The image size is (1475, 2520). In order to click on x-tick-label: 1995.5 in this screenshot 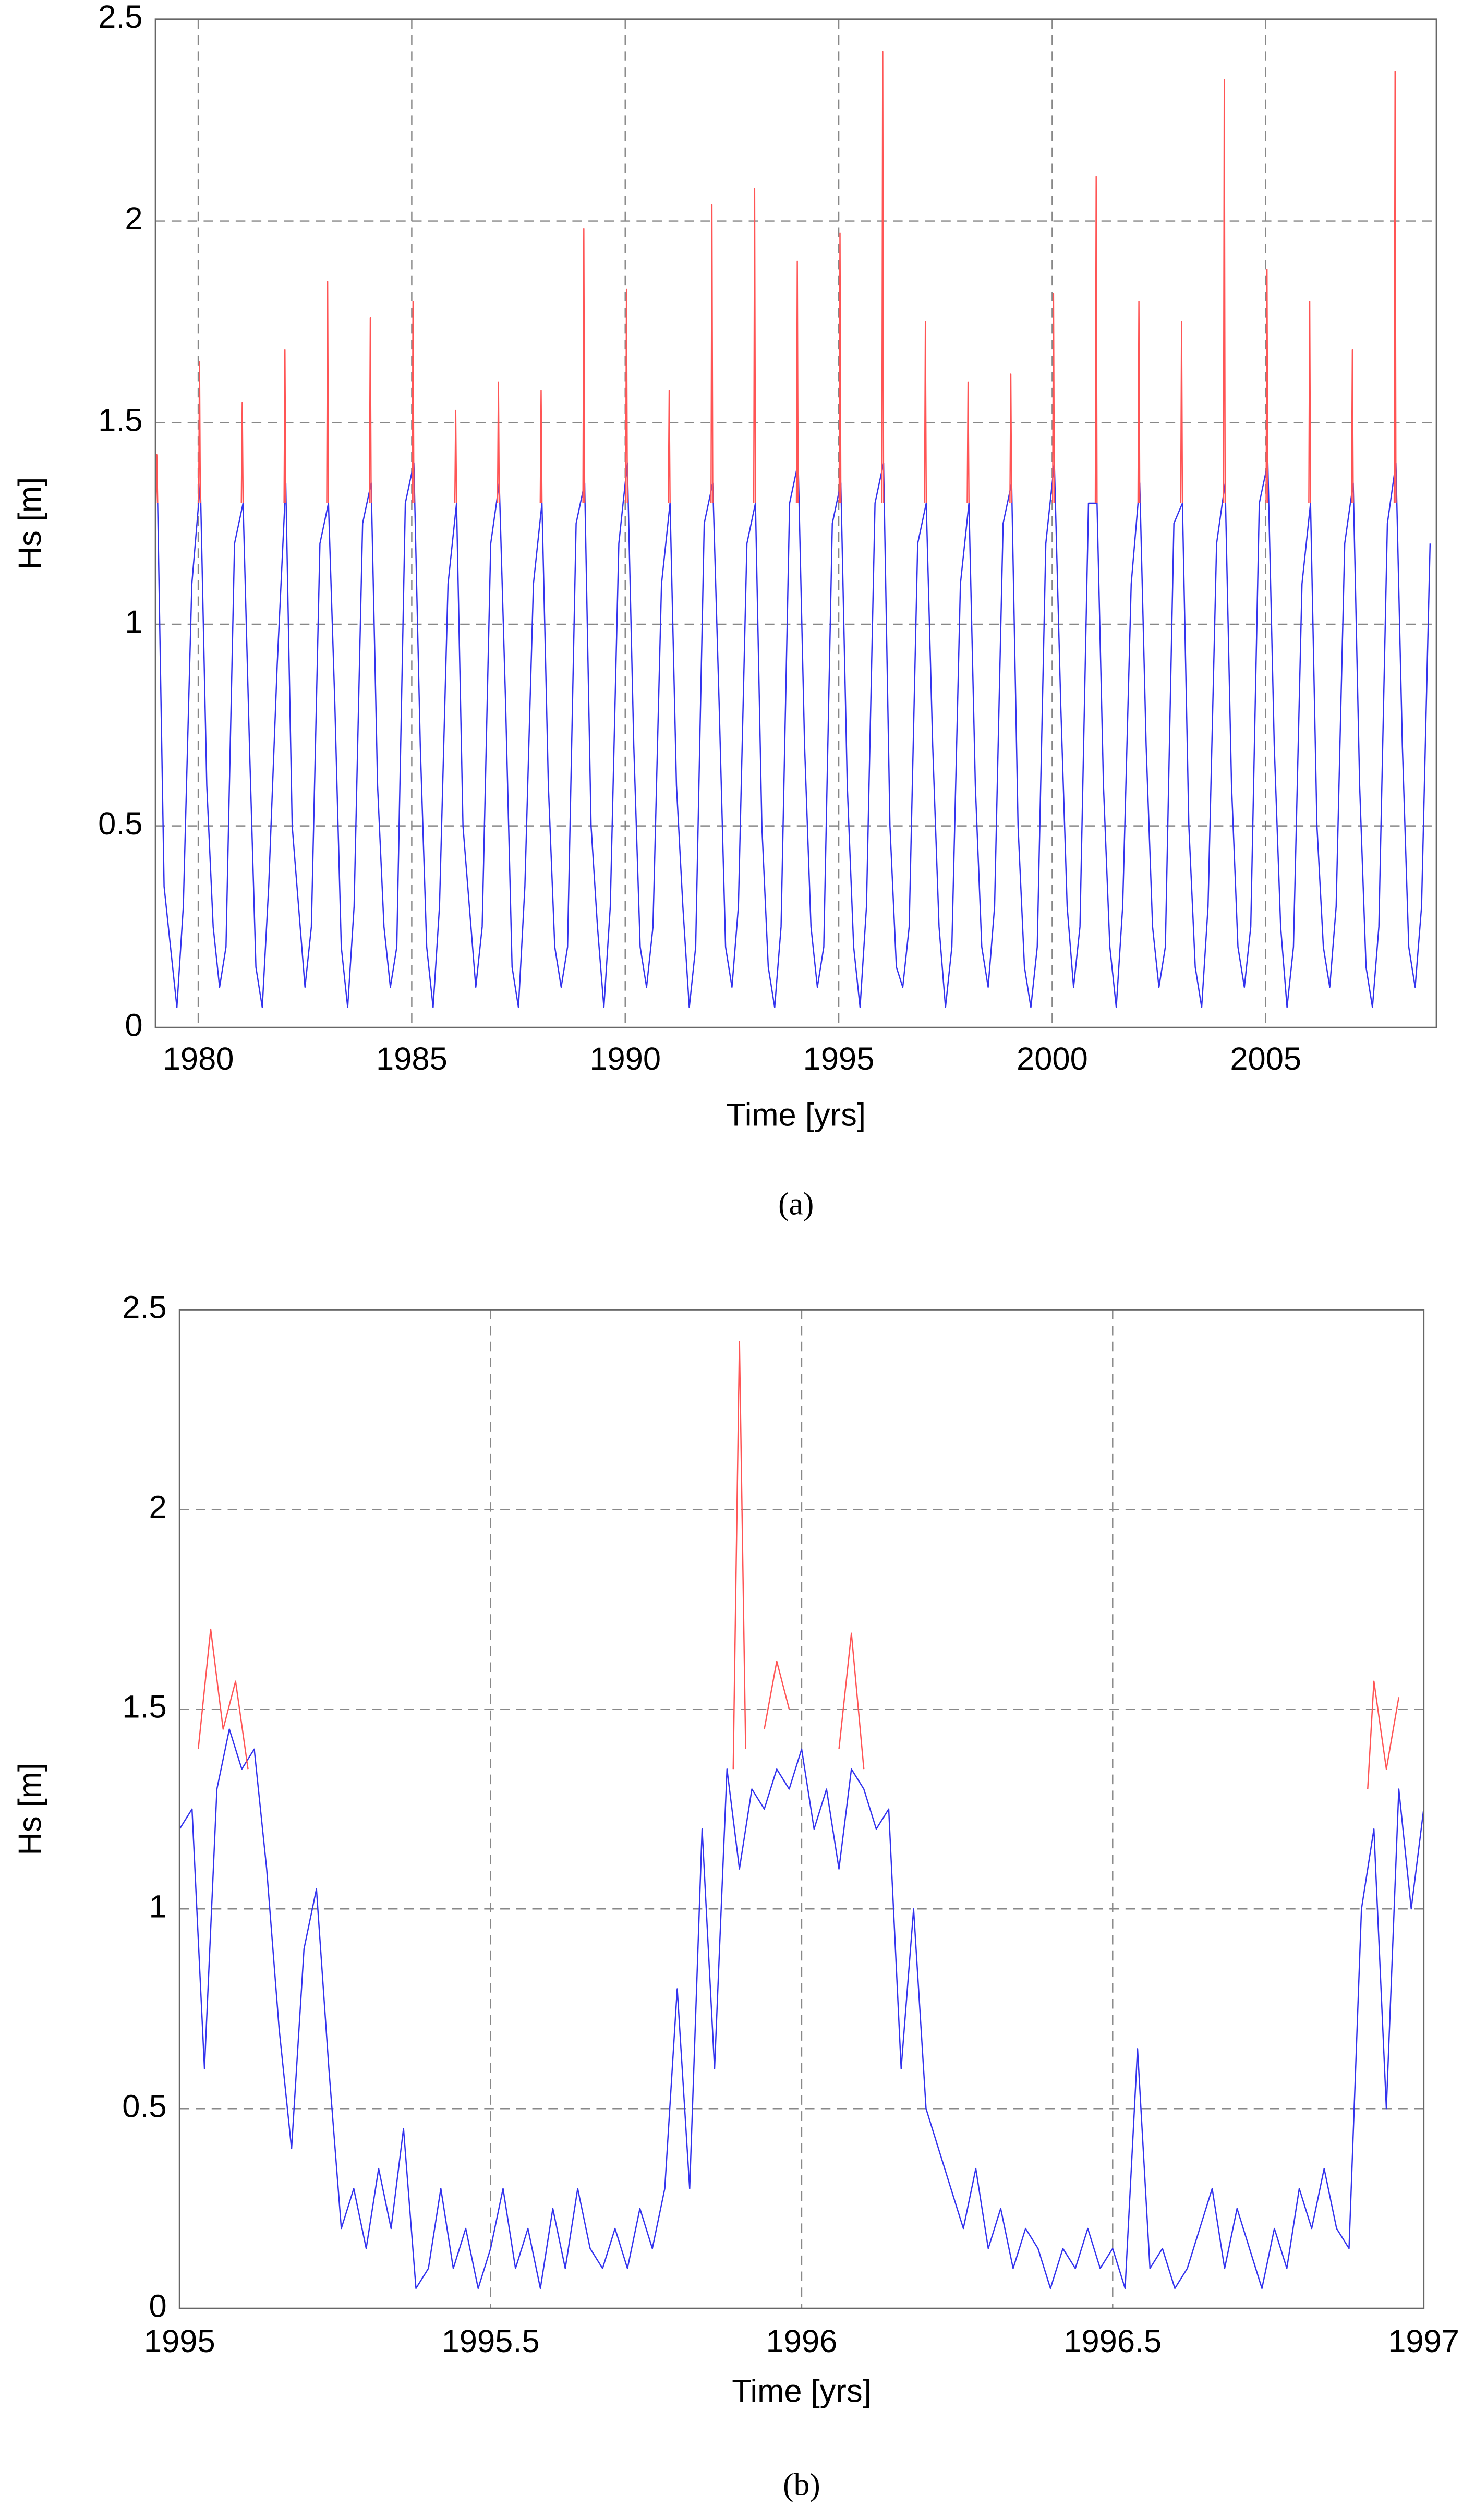, I will do `click(491, 2341)`.